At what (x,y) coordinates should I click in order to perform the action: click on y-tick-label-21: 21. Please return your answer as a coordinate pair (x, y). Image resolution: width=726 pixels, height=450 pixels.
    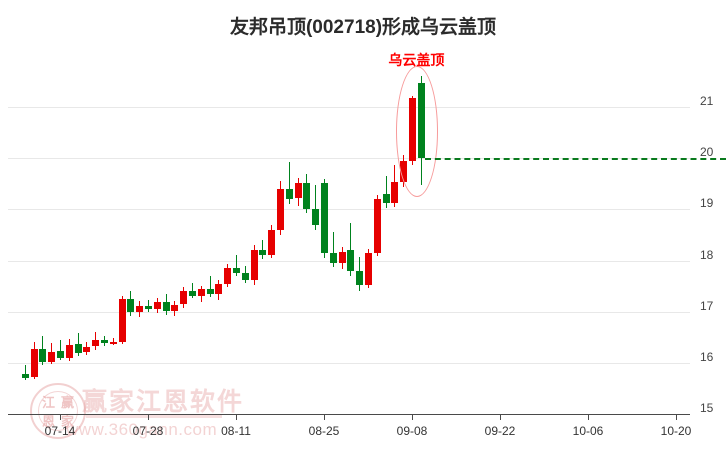
    Looking at the image, I should click on (707, 101).